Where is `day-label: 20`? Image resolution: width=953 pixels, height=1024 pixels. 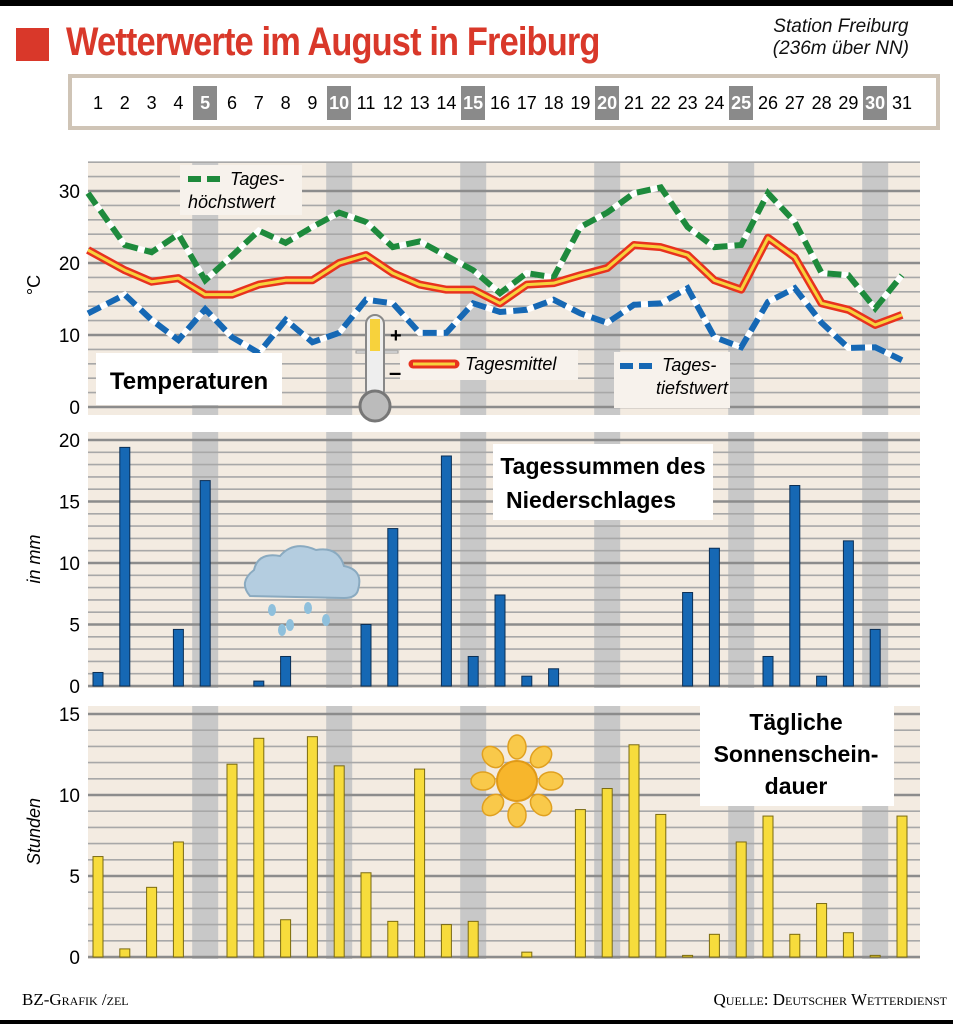
day-label: 20 is located at coordinates (607, 103).